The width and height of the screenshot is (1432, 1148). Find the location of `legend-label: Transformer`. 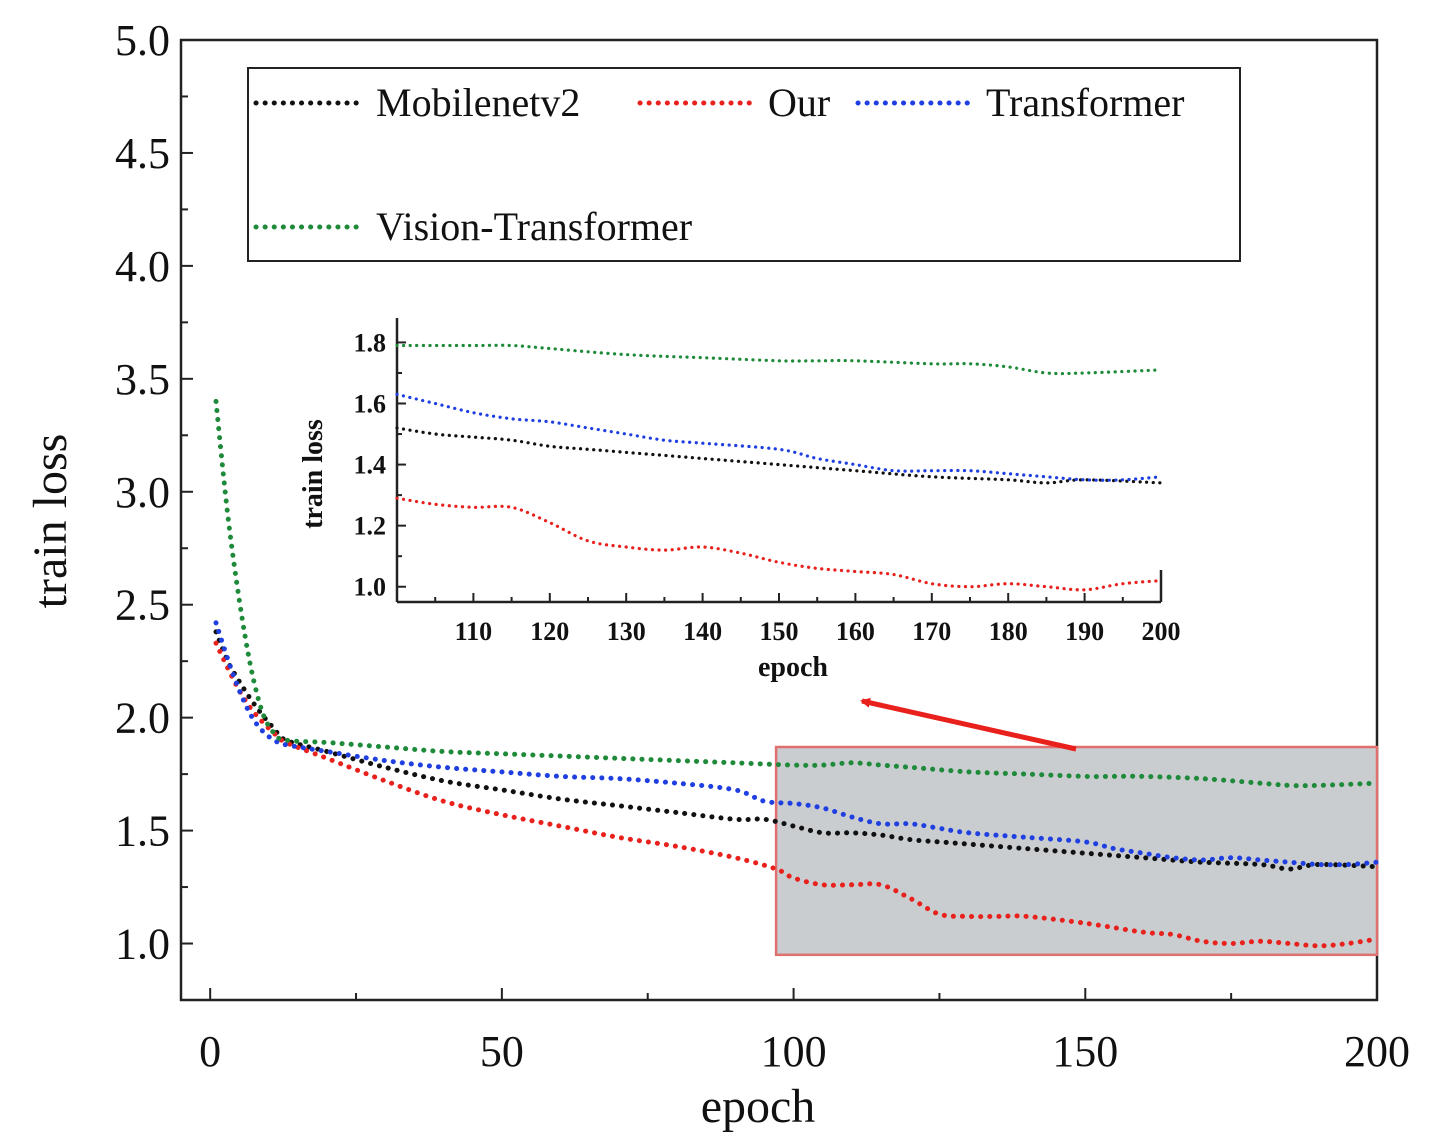

legend-label: Transformer is located at coordinates (1085, 102).